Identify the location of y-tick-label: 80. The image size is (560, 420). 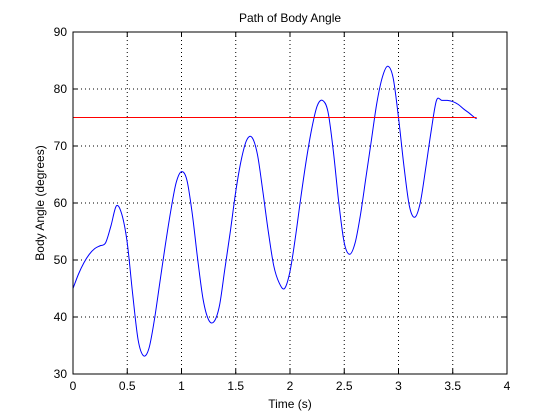
(61, 89).